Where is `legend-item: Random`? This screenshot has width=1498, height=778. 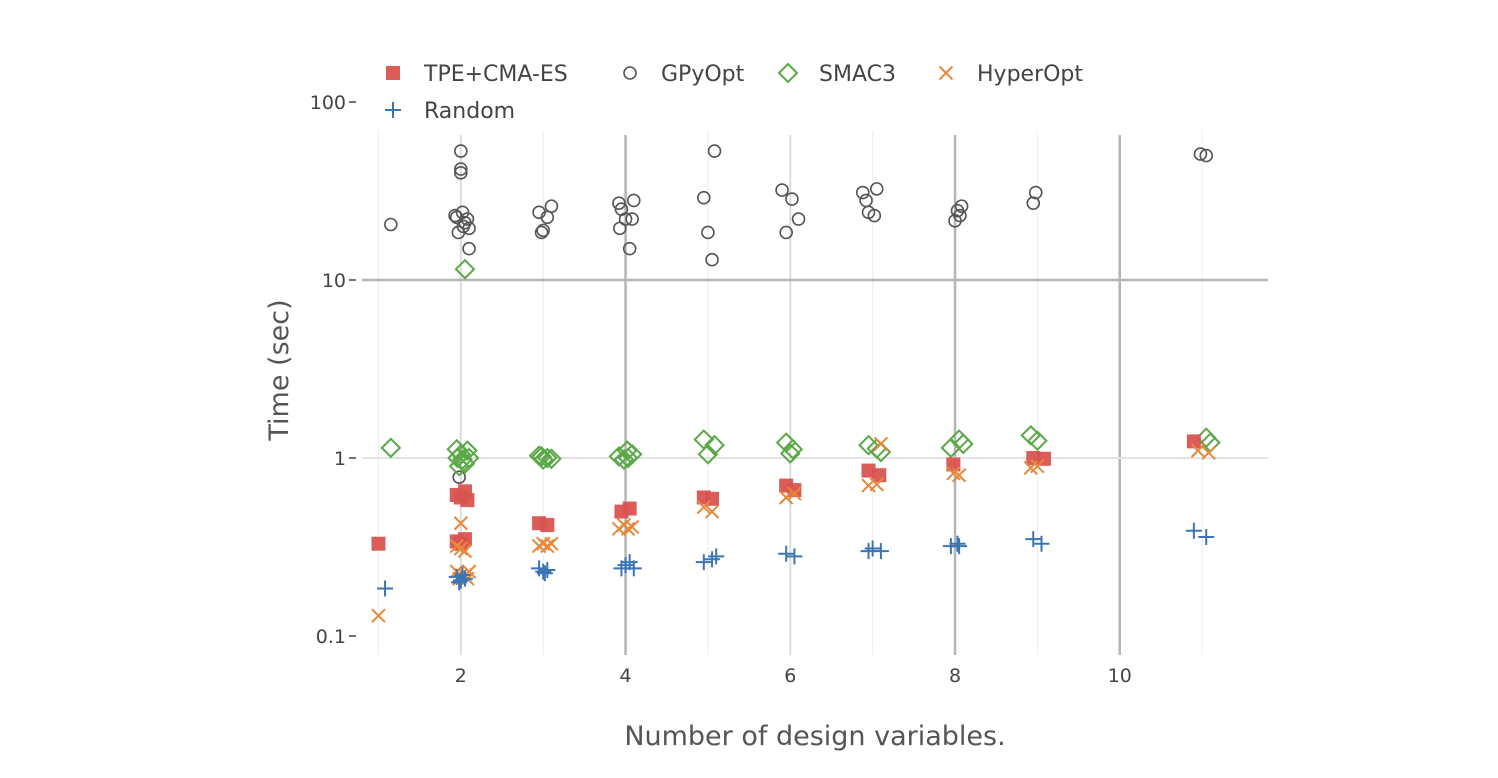
legend-item: Random is located at coordinates (450, 111).